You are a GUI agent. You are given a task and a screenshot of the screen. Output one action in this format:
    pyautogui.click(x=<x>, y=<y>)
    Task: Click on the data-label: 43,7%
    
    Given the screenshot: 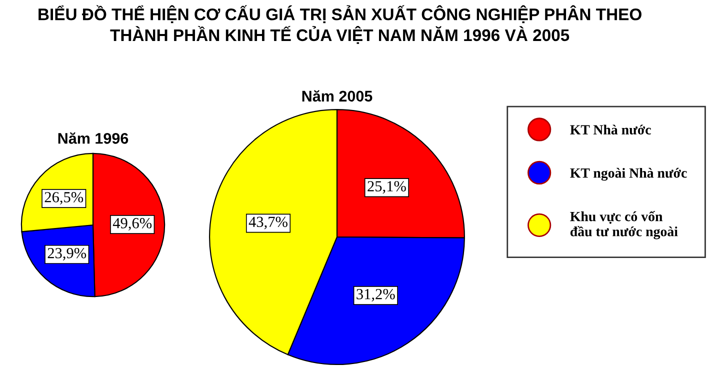 What is the action you would take?
    pyautogui.click(x=268, y=223)
    